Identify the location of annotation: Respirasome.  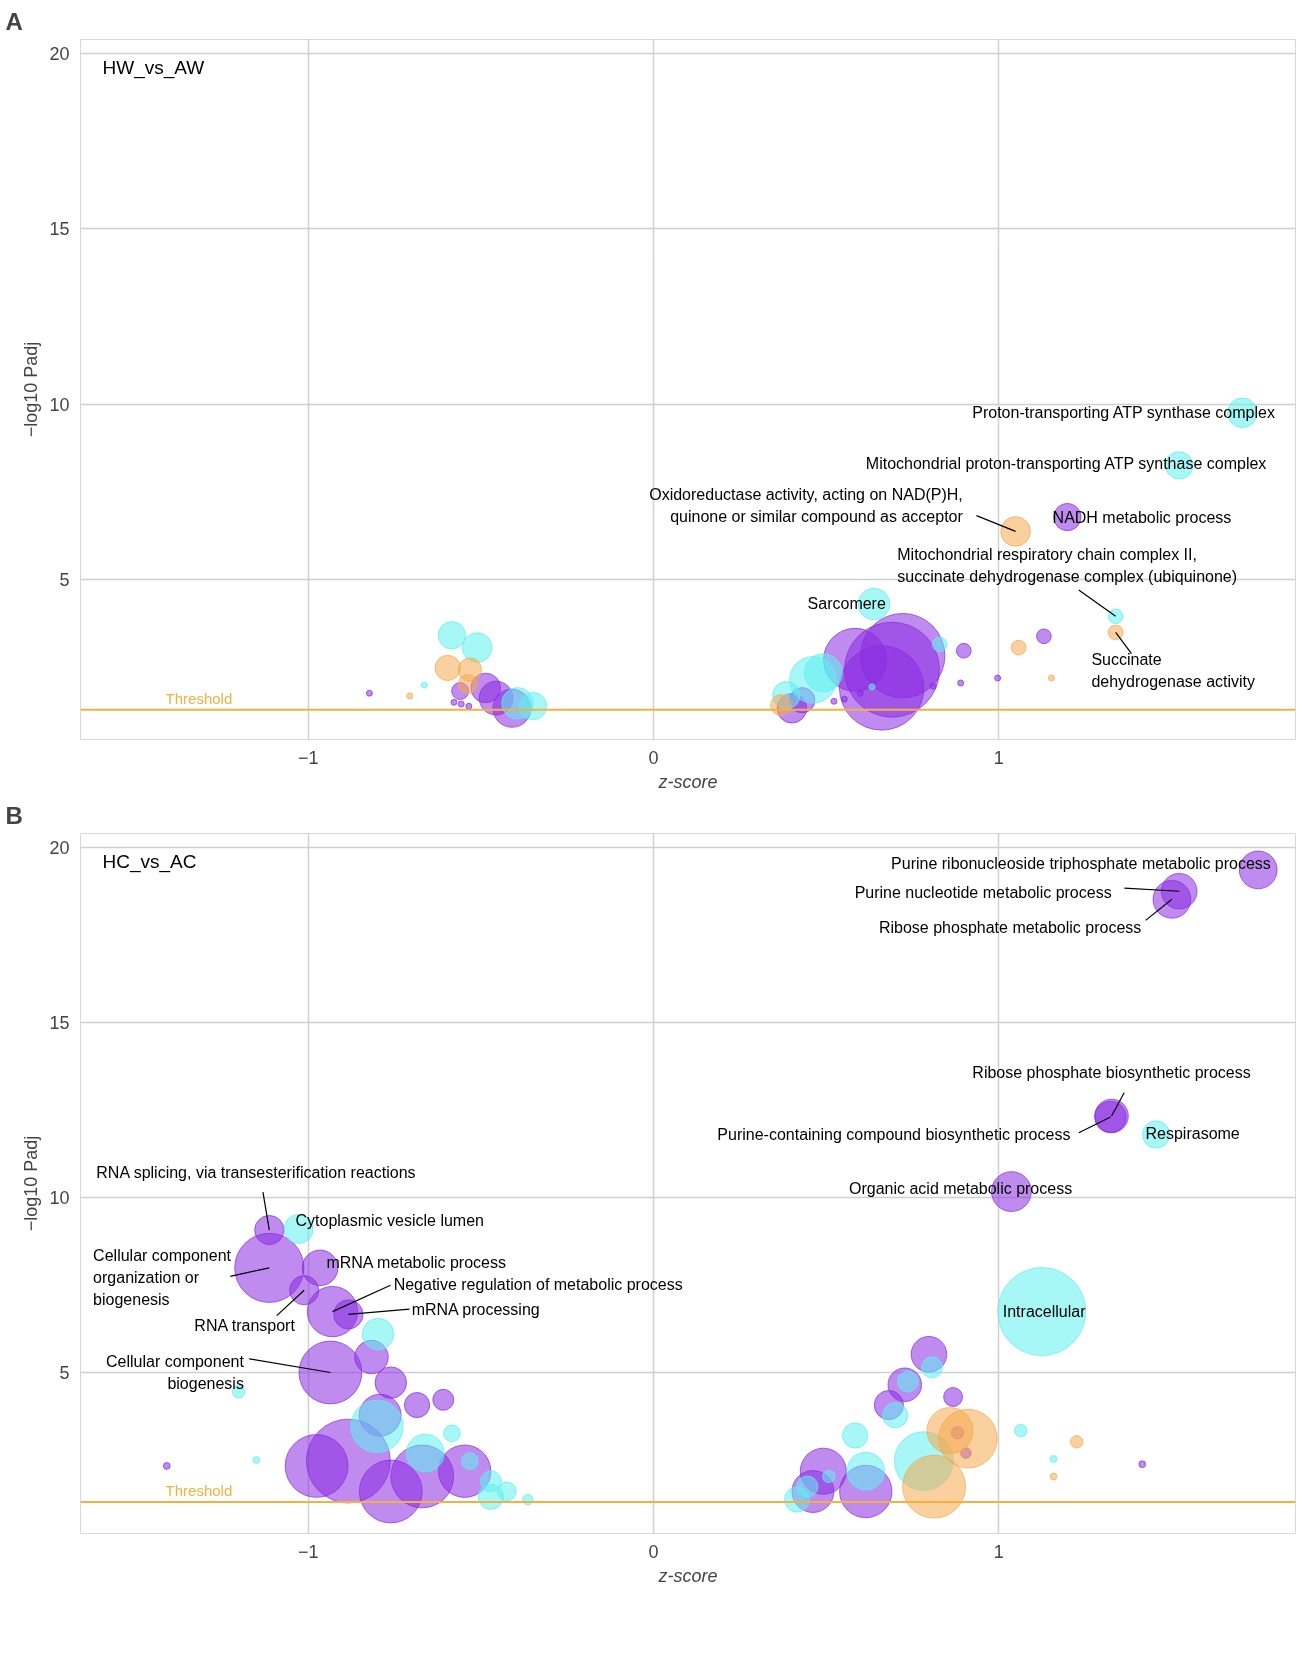
(1192, 1133).